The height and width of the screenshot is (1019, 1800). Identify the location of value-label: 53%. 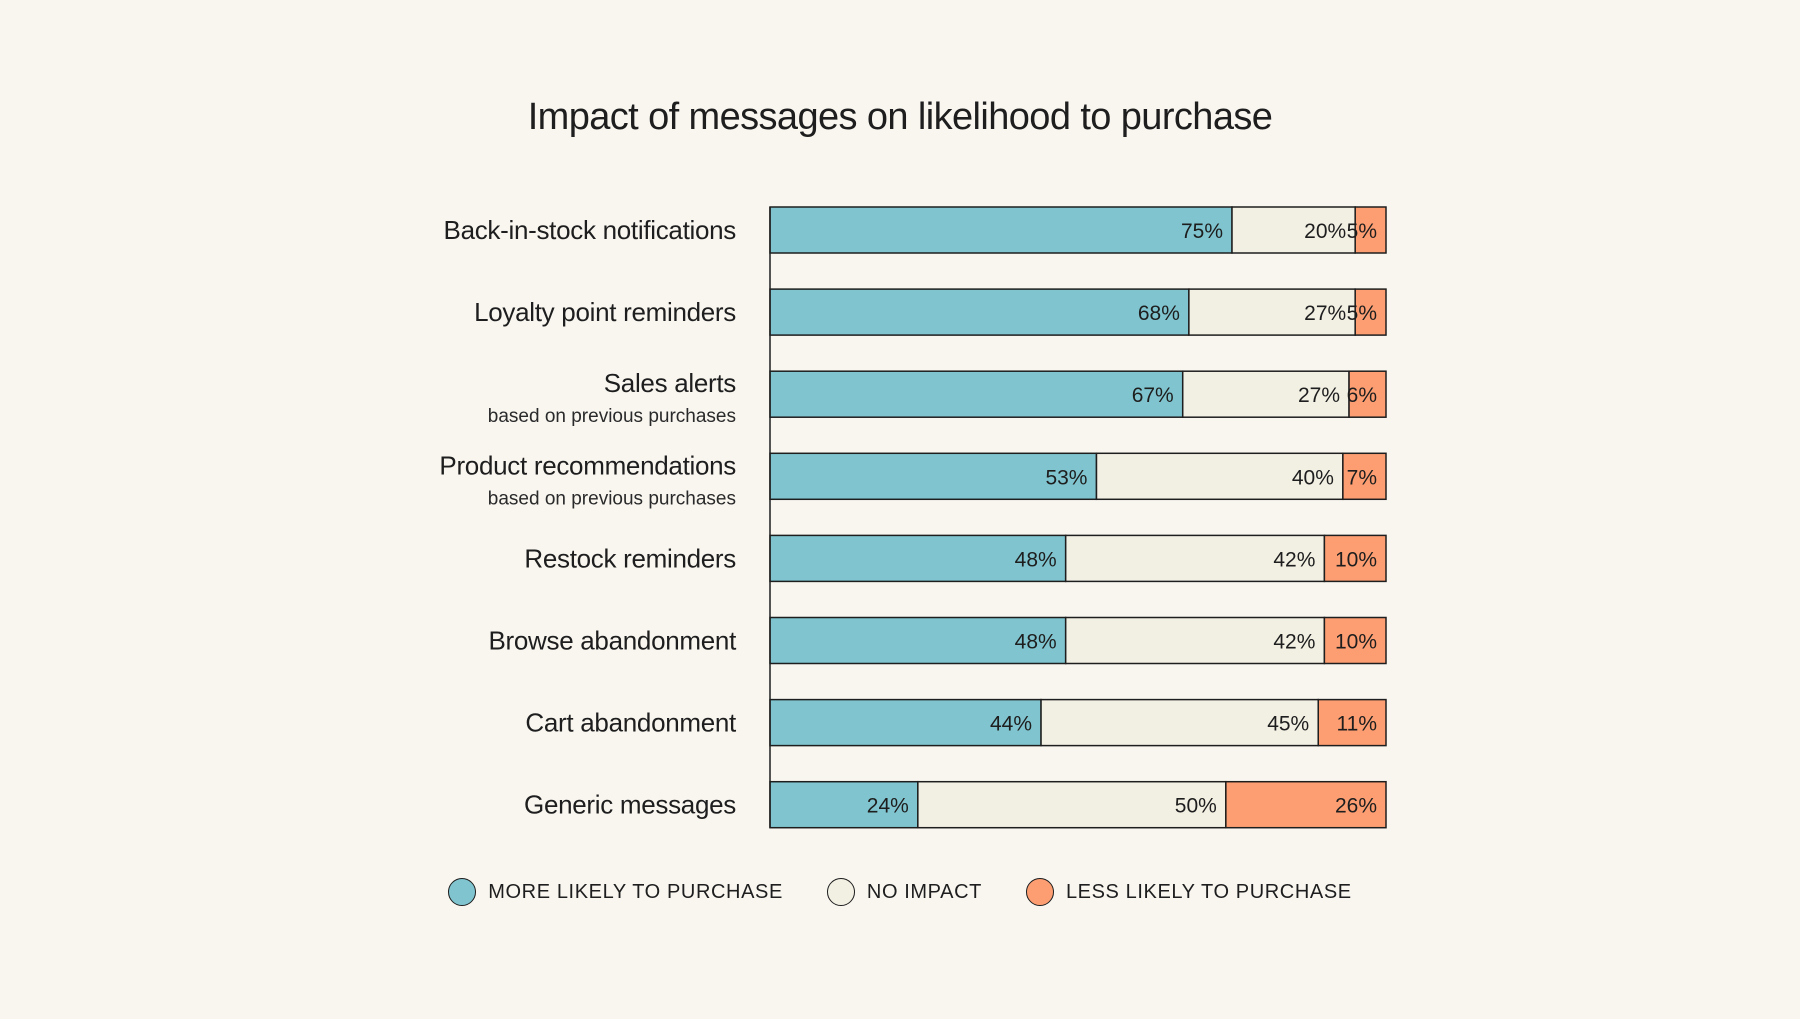
(1066, 477).